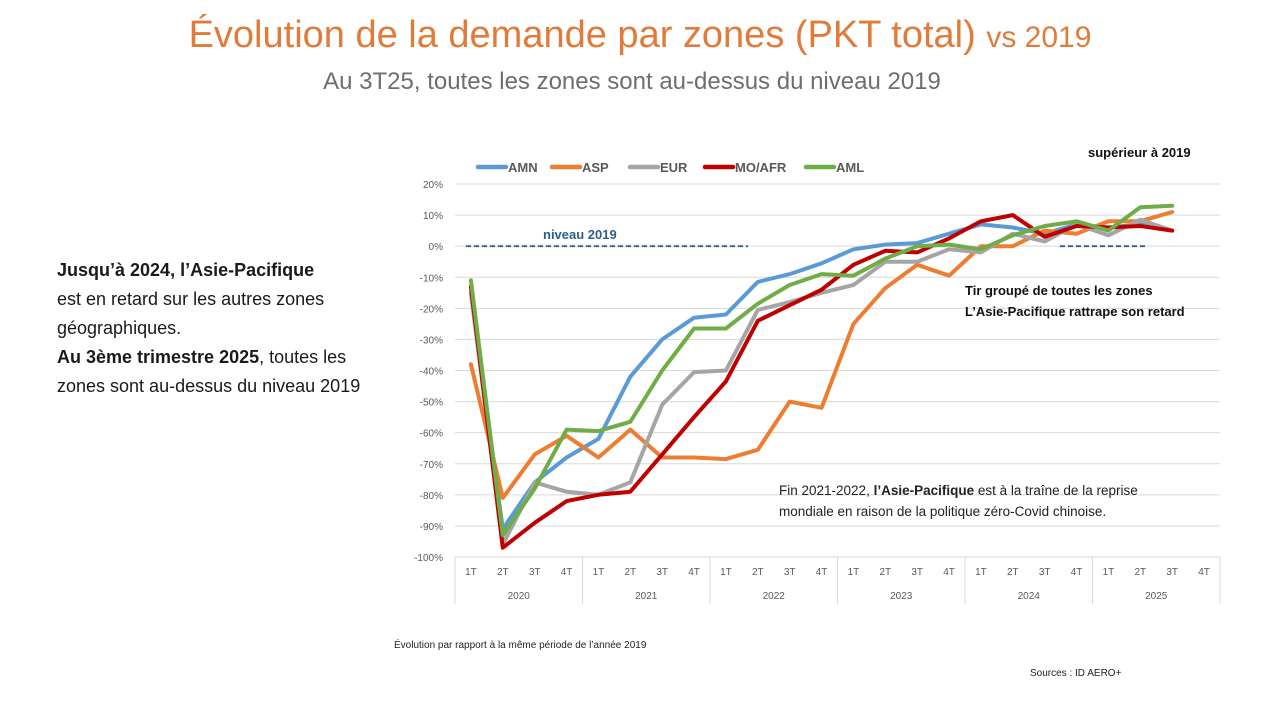 Image resolution: width=1280 pixels, height=720 pixels. What do you see at coordinates (1076, 673) in the screenshot?
I see `source-credit: Sources : ID AERO+` at bounding box center [1076, 673].